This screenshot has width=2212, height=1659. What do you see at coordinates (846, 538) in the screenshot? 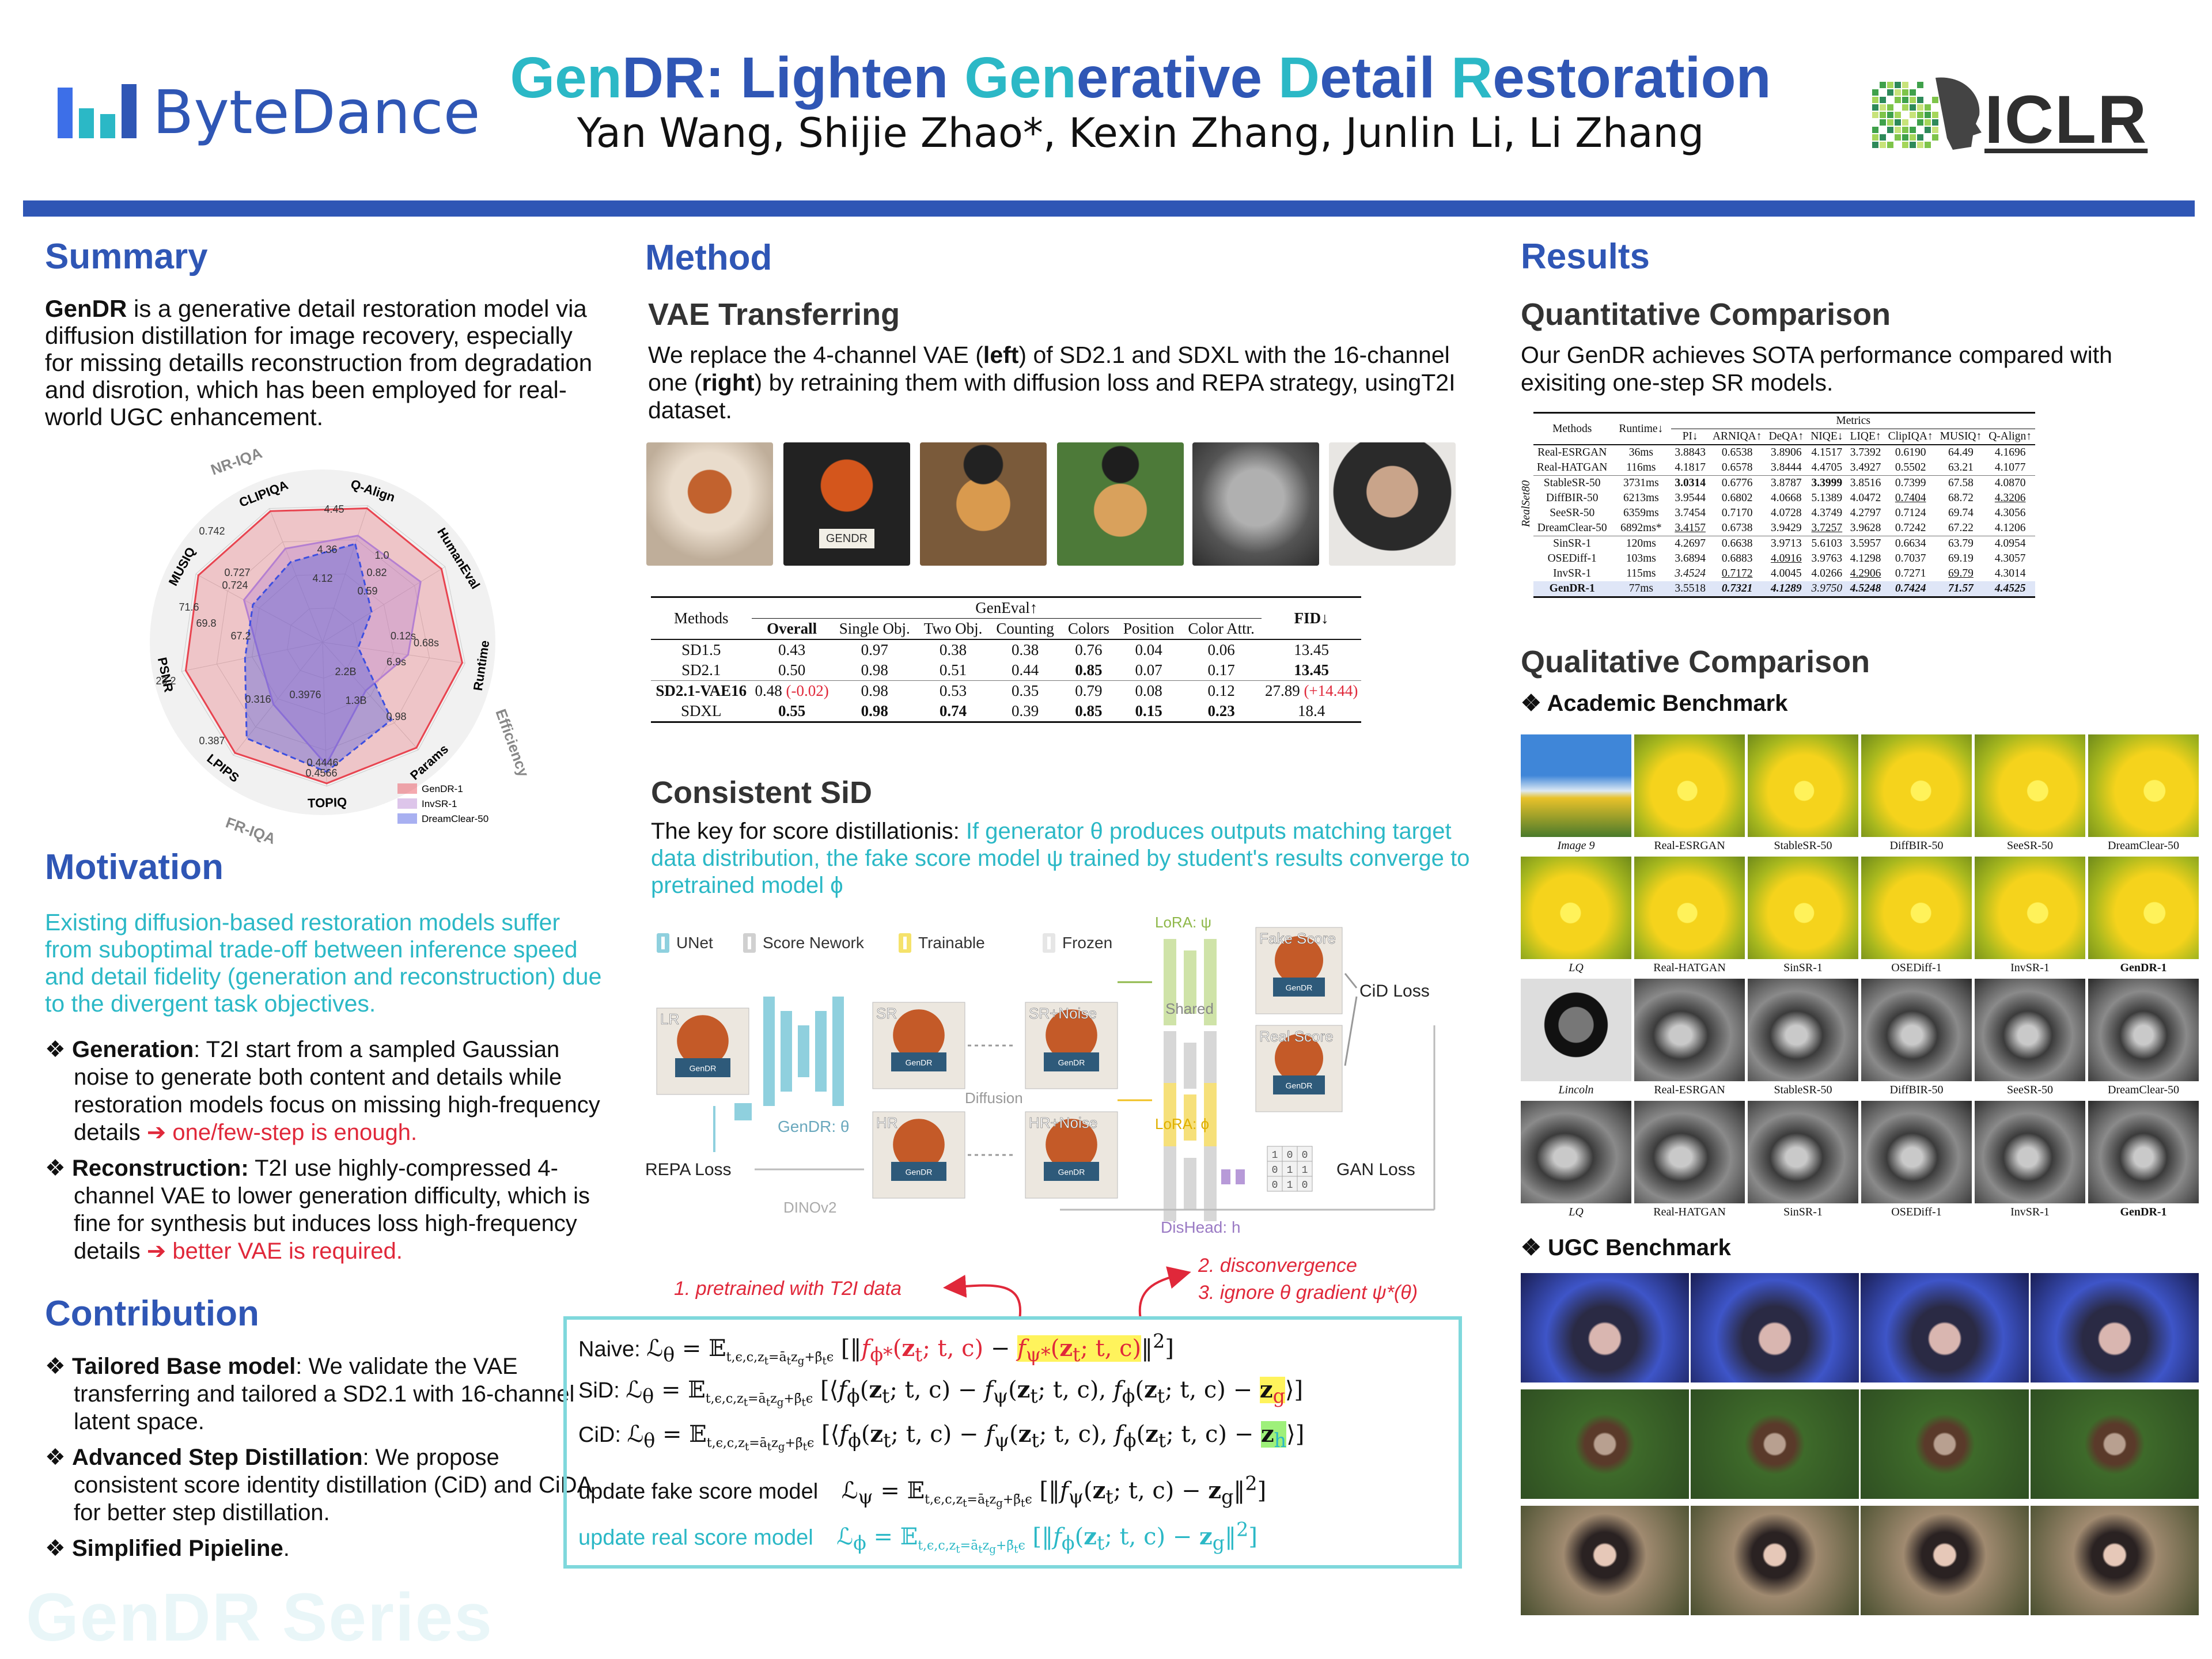
I see `sign-label: GENDR` at bounding box center [846, 538].